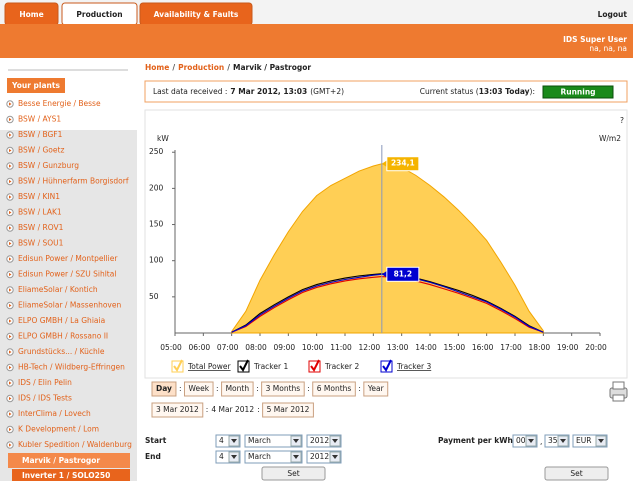  Describe the element at coordinates (156, 187) in the screenshot. I see `y-tick-label: 200` at that location.